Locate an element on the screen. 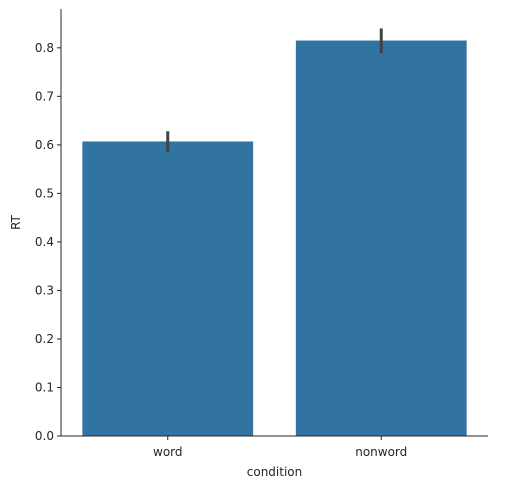 This screenshot has height=489, width=507. y-axis: 0.0 0.1 0.2 0.3 0.4 0.5 0.6 0.7 0.8 is located at coordinates (48, 226).